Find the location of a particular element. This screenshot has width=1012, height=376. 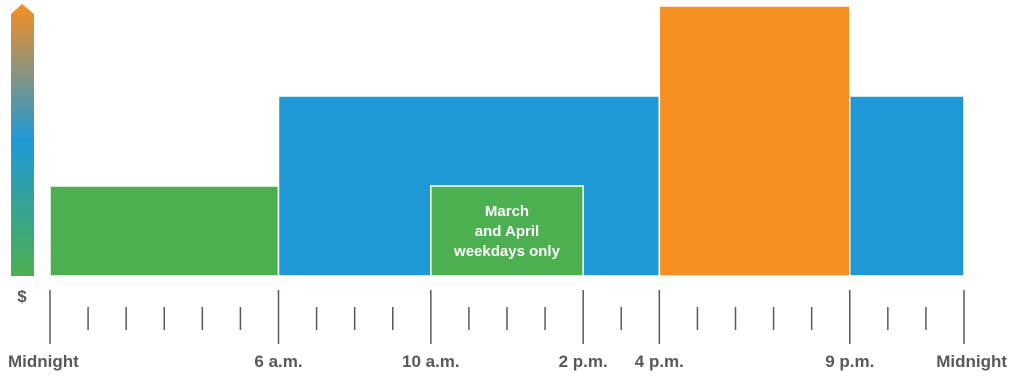

tick-label-2: 10 a.m. is located at coordinates (431, 361).